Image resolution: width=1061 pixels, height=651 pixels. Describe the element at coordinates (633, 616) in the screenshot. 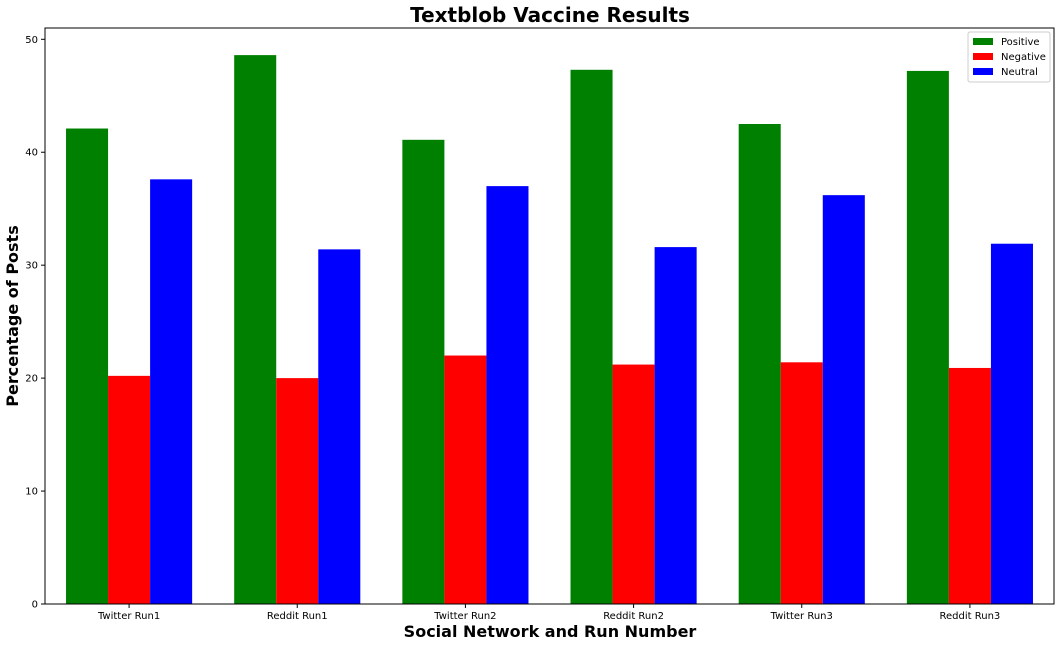

I see `x-tick-label: Reddit Run2` at that location.